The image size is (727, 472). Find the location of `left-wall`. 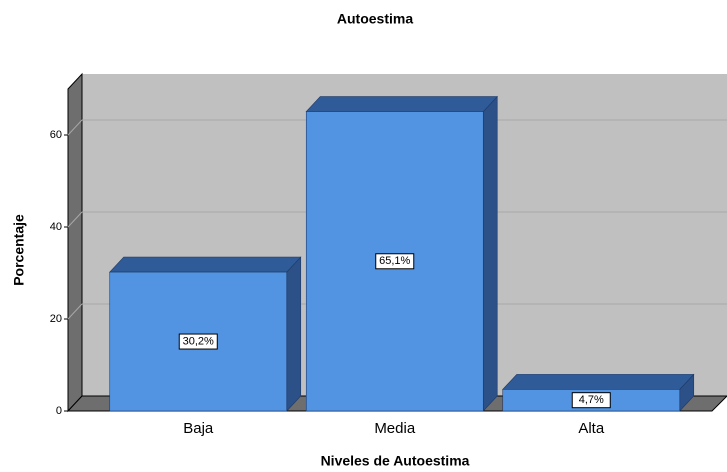

left-wall is located at coordinates (75, 242).